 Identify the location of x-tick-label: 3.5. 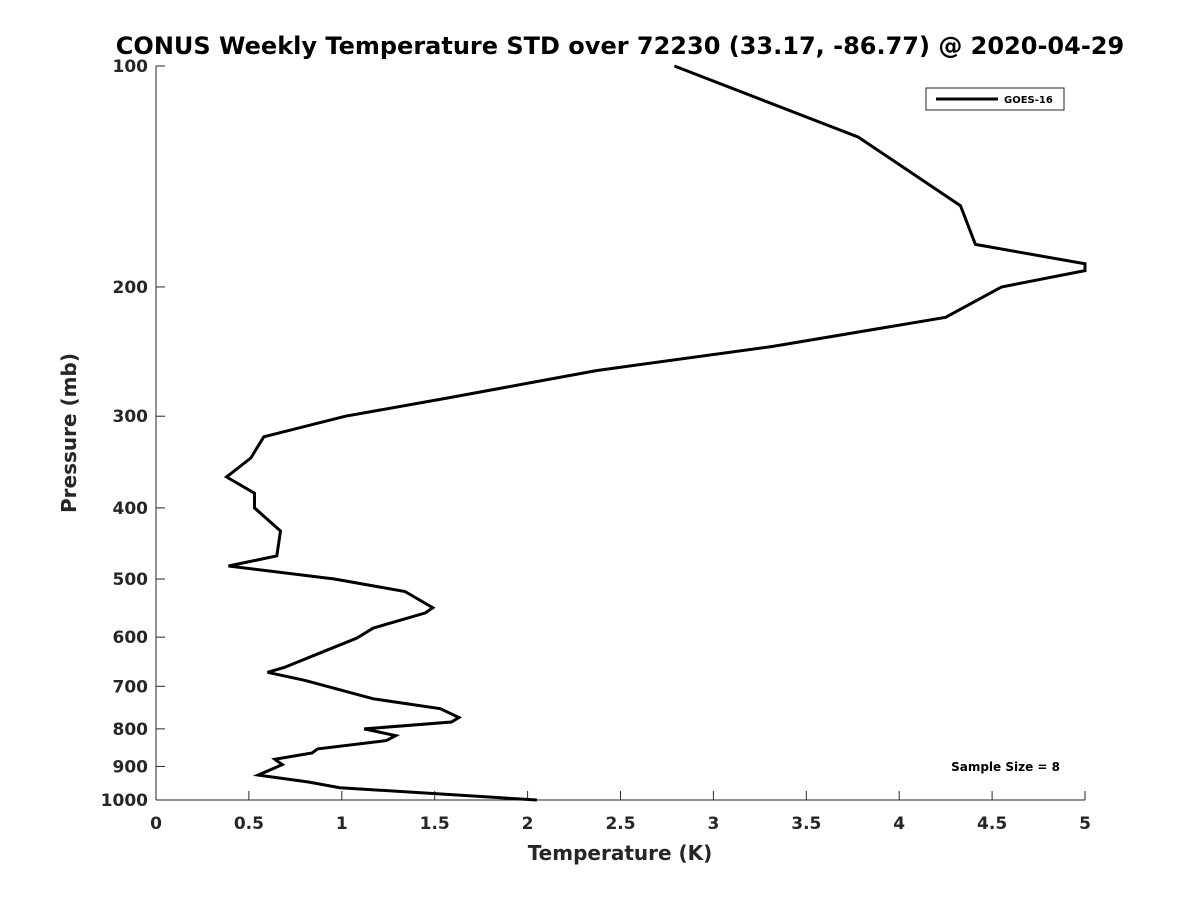
(806, 824).